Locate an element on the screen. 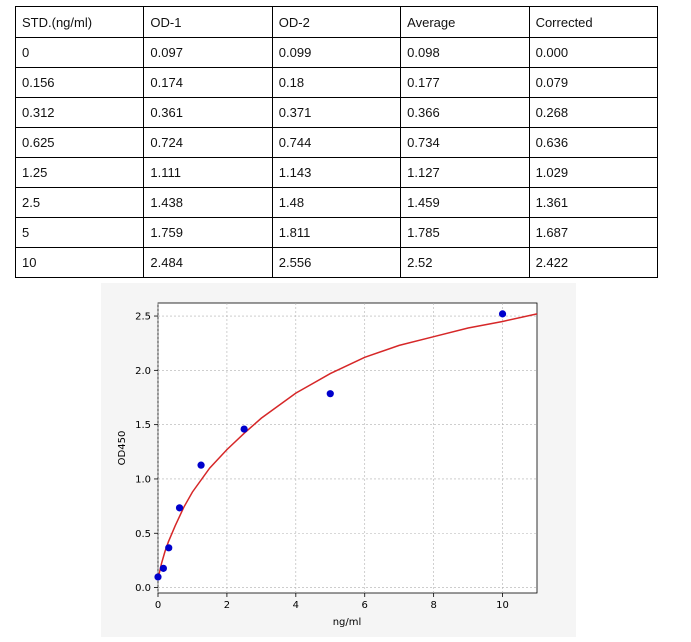 Image resolution: width=691 pixels, height=642 pixels. table-cell: 2.422 is located at coordinates (593, 262).